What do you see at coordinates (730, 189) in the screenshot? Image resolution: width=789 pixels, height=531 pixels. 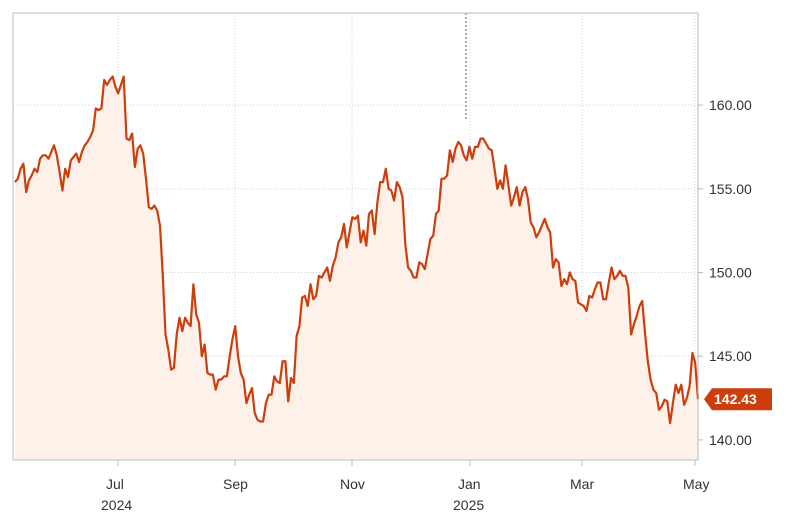 I see `y-tick-label: 155.00` at bounding box center [730, 189].